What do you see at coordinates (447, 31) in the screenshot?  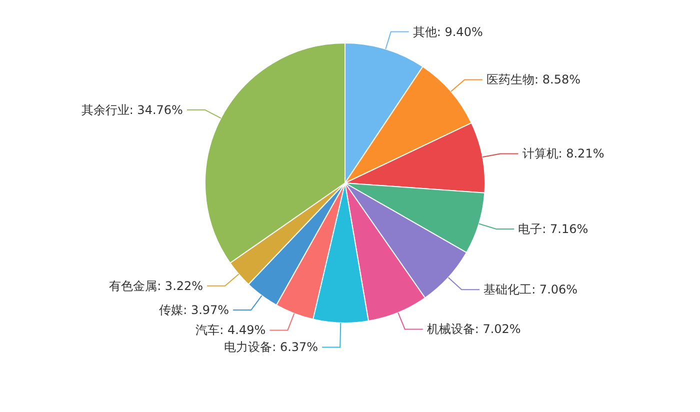 I see `slice-label: 其他: 9.40%` at bounding box center [447, 31].